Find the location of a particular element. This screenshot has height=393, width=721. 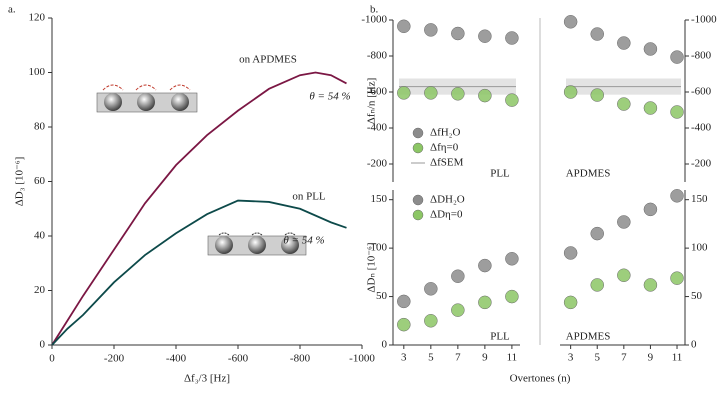

x-tick-label: -1000 is located at coordinates (362, 359).